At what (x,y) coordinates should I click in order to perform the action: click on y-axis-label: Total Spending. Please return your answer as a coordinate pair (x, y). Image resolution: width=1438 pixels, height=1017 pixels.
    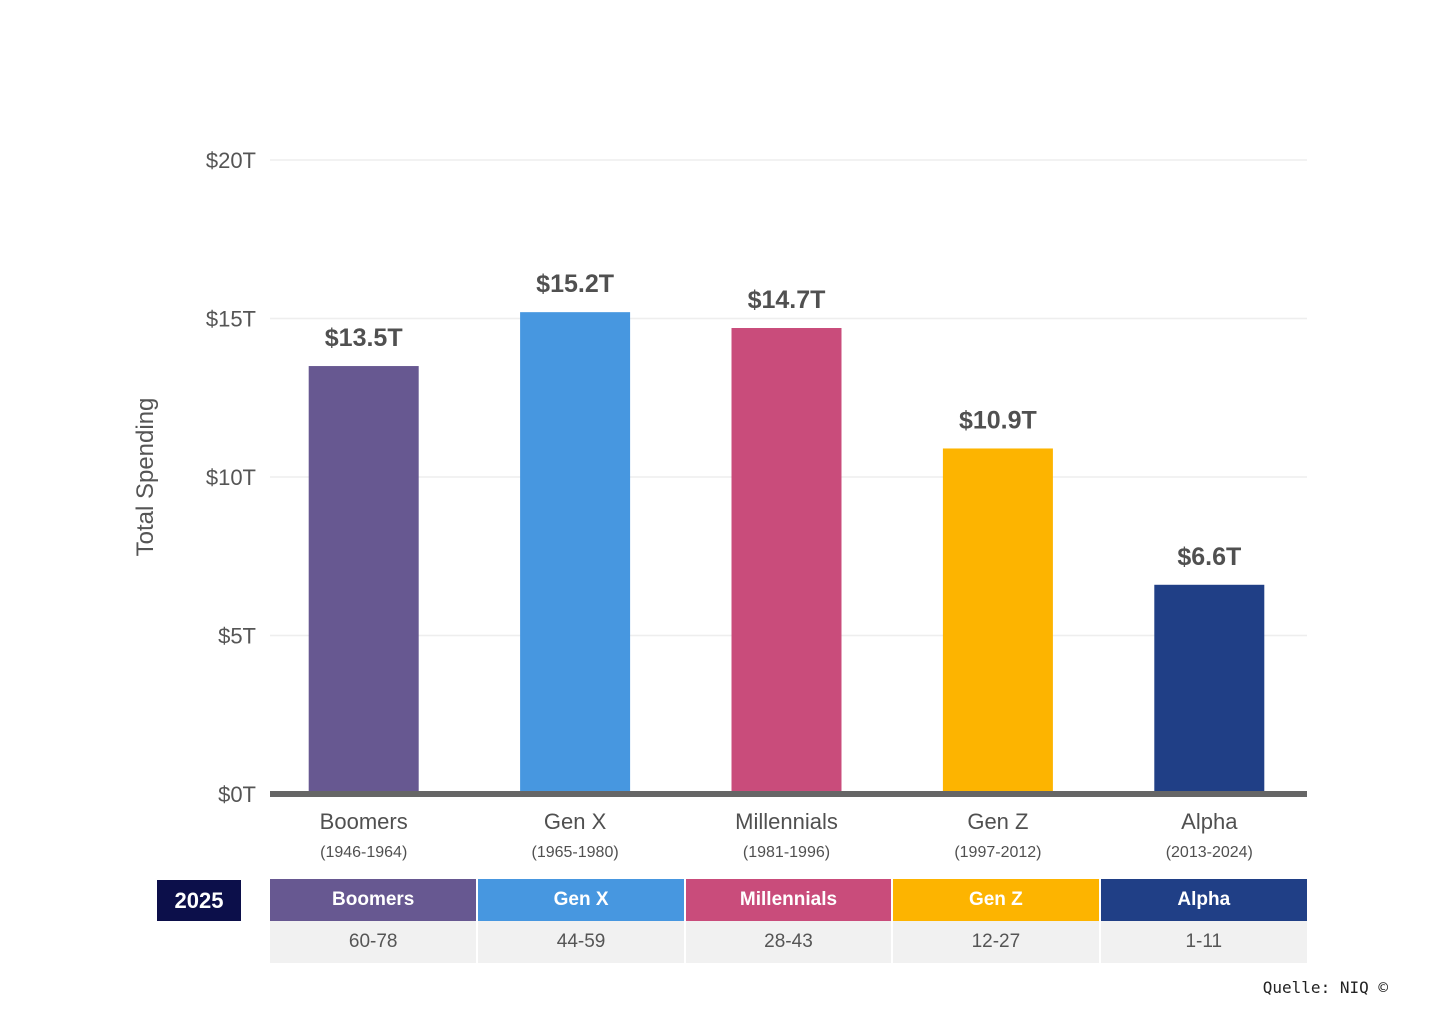
    Looking at the image, I should click on (145, 477).